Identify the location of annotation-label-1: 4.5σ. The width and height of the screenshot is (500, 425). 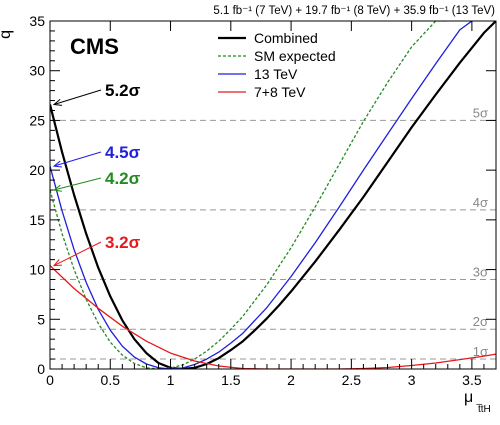
(123, 152).